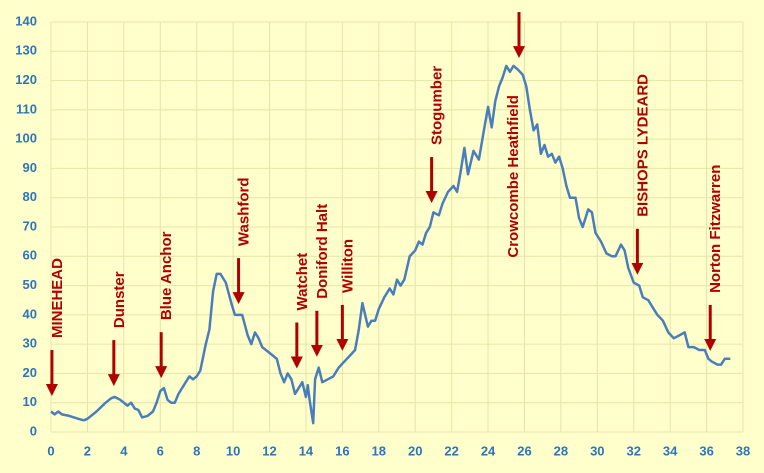  I want to click on y-tick-label: 80, so click(30, 196).